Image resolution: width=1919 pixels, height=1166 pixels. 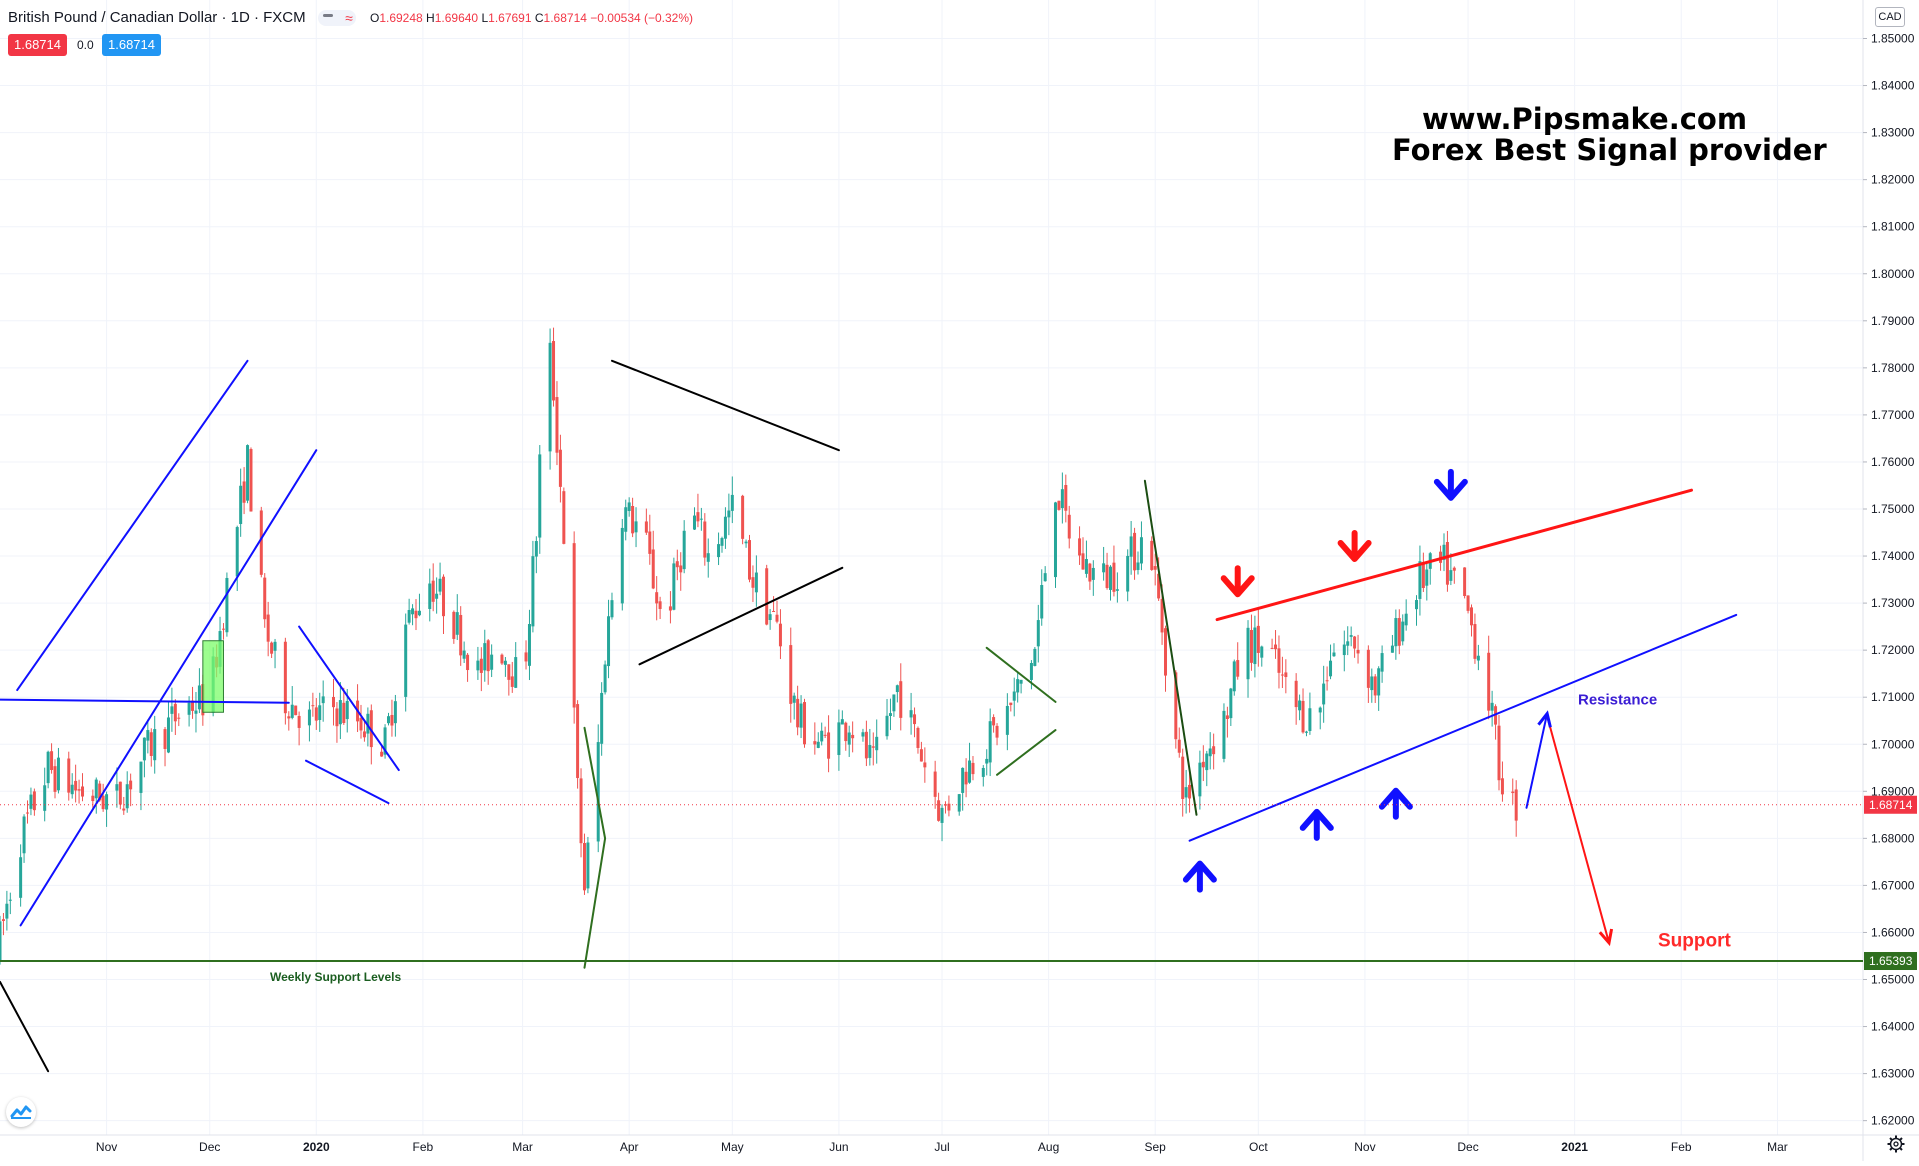 What do you see at coordinates (1890, 804) in the screenshot?
I see `current-price-badge` at bounding box center [1890, 804].